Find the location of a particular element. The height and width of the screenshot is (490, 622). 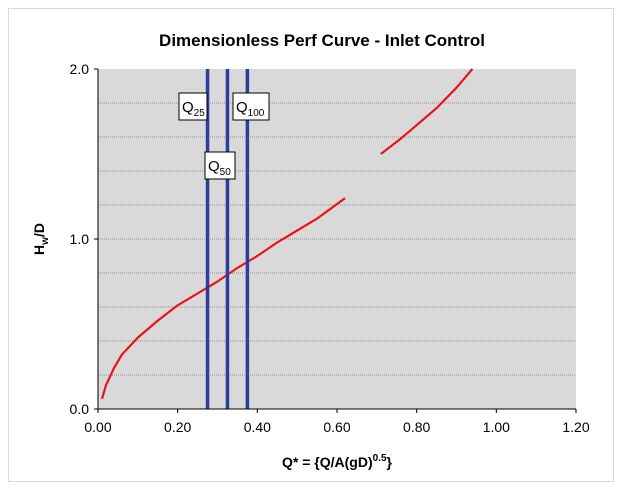

chart-title: Dimensionless Perf Curve - Inlet Control is located at coordinates (322, 40).